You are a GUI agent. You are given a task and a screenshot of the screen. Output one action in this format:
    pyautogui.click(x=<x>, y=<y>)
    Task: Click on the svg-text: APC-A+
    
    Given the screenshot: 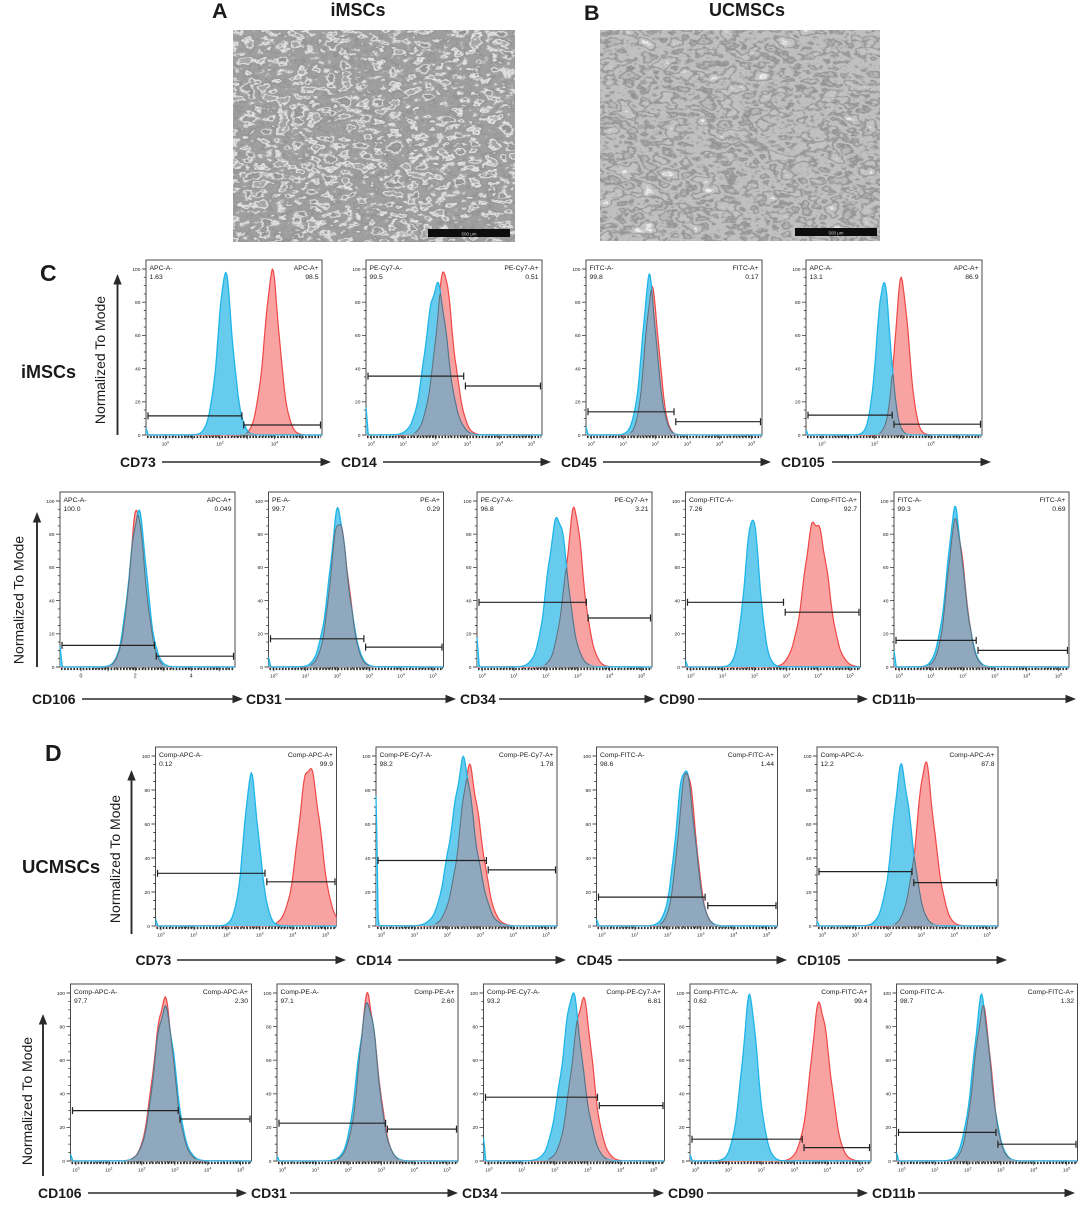 What is the action you would take?
    pyautogui.click(x=219, y=500)
    